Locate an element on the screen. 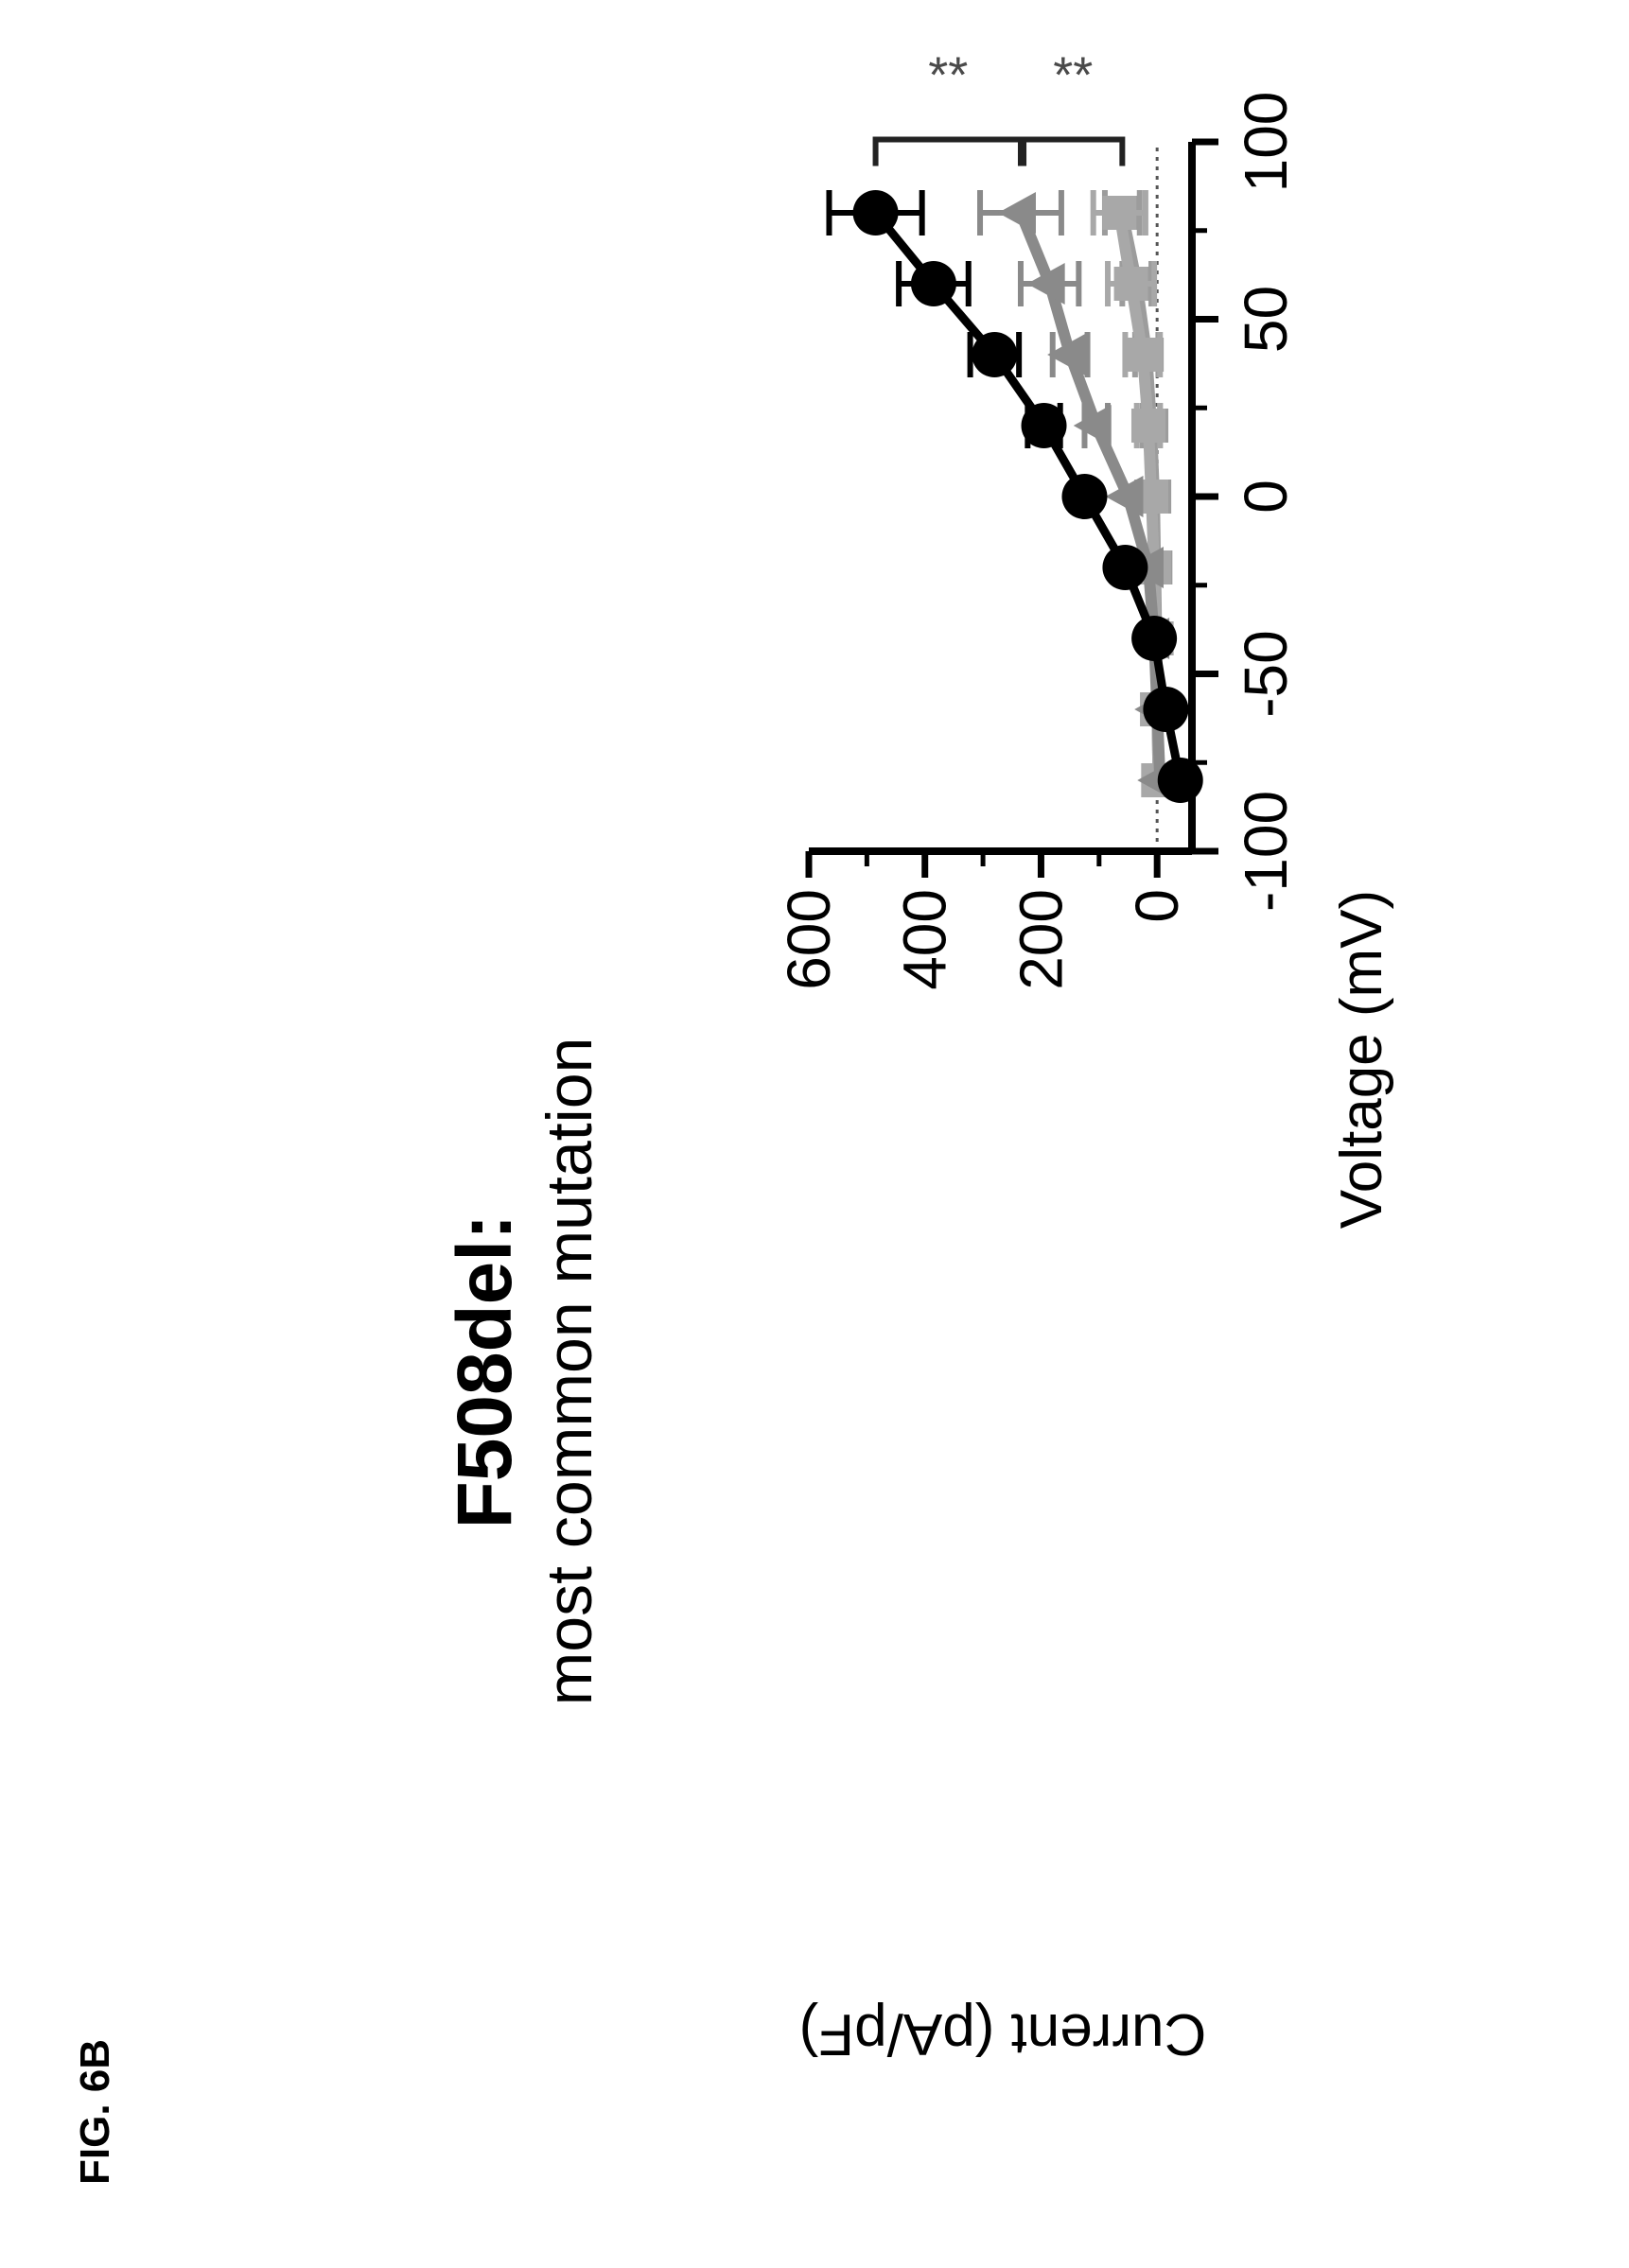 The height and width of the screenshot is (2268, 1629). x-tick-label: 50 is located at coordinates (1266, 319).